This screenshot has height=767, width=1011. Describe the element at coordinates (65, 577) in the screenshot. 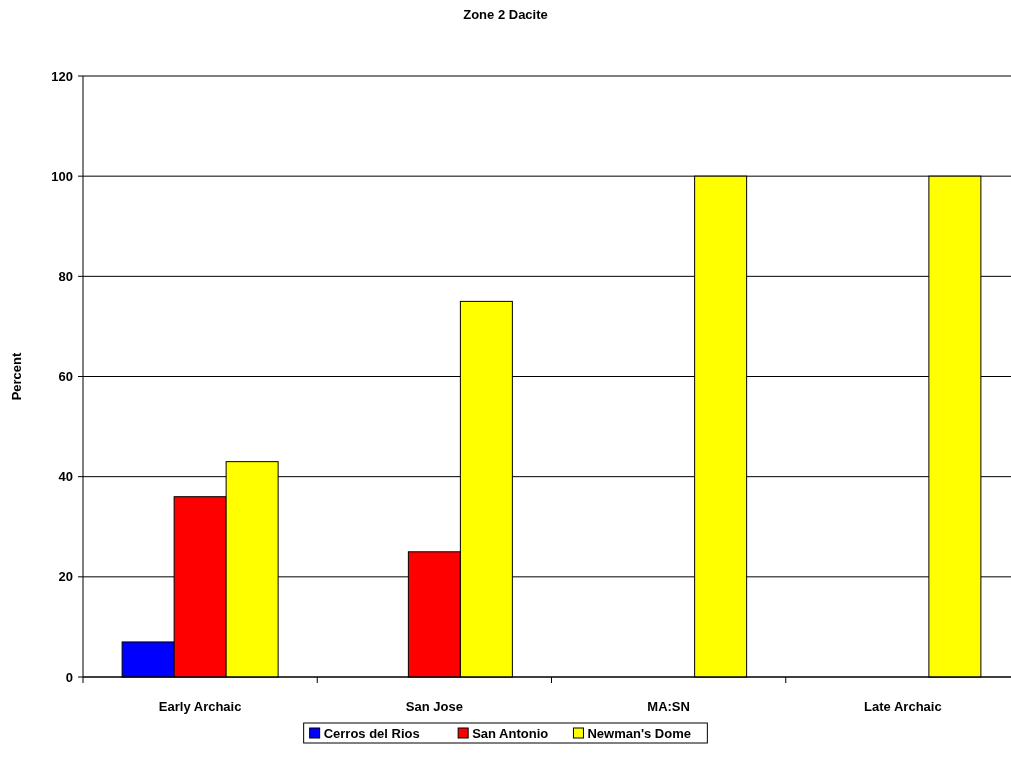

I see `y-tick-label: 20` at that location.